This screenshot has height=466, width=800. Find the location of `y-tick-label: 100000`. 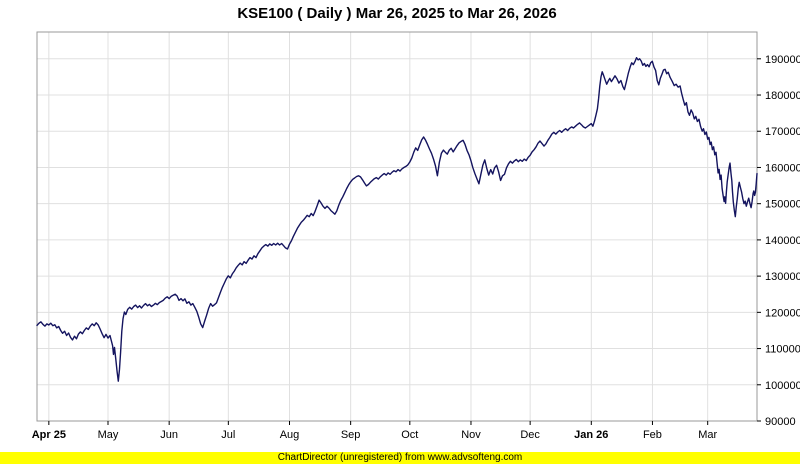

y-tick-label: 100000 is located at coordinates (782, 386).